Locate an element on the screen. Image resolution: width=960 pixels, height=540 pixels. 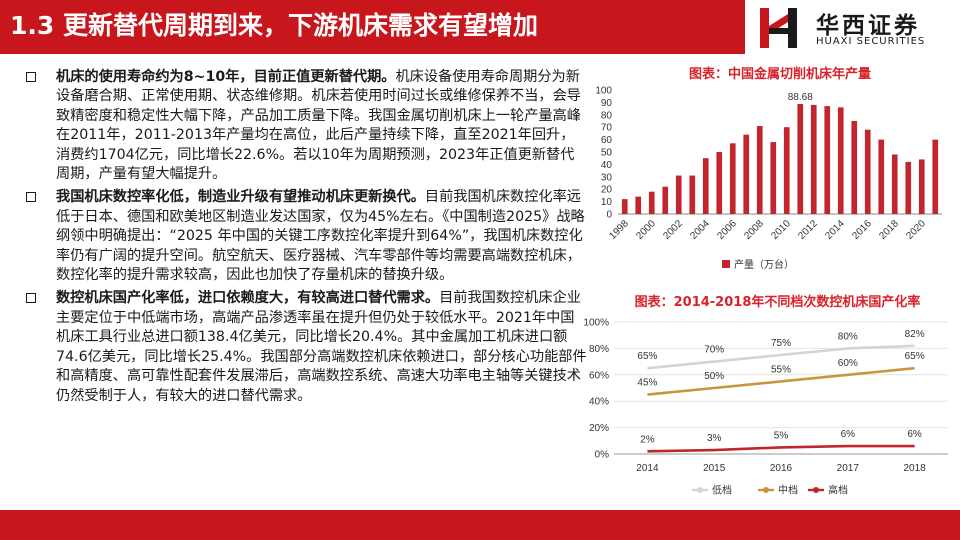
data-label: 80% is located at coordinates (848, 336).